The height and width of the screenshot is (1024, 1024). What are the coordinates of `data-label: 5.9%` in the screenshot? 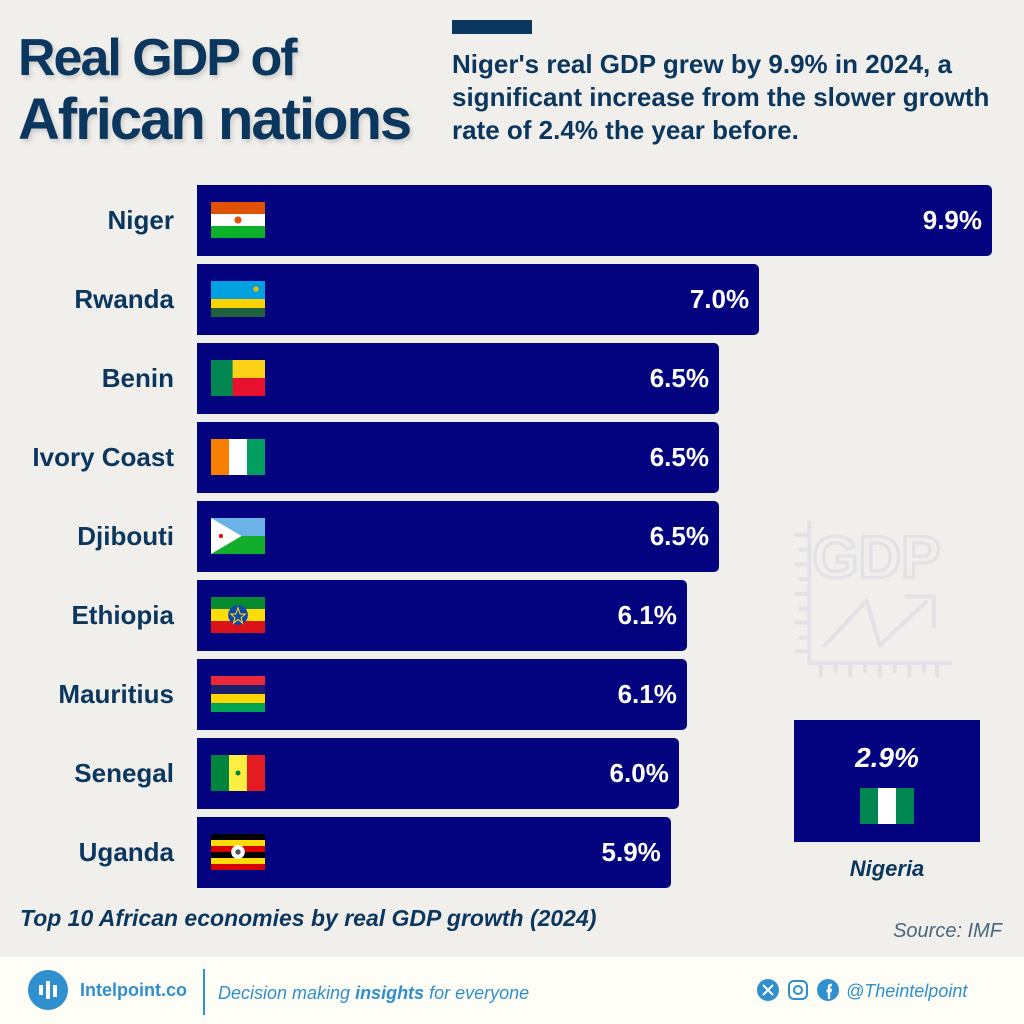 It's located at (631, 852).